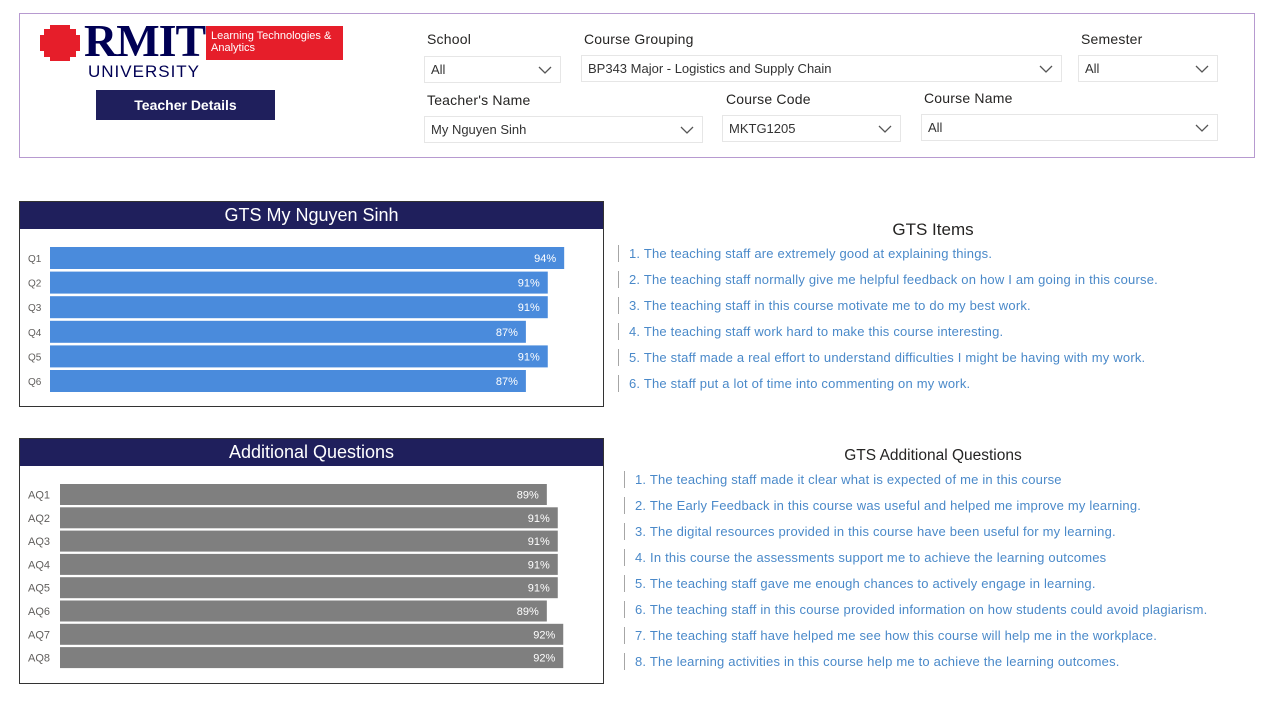 The image size is (1280, 720). What do you see at coordinates (811, 128) in the screenshot?
I see `course-code-dropdown: MKTG1205` at bounding box center [811, 128].